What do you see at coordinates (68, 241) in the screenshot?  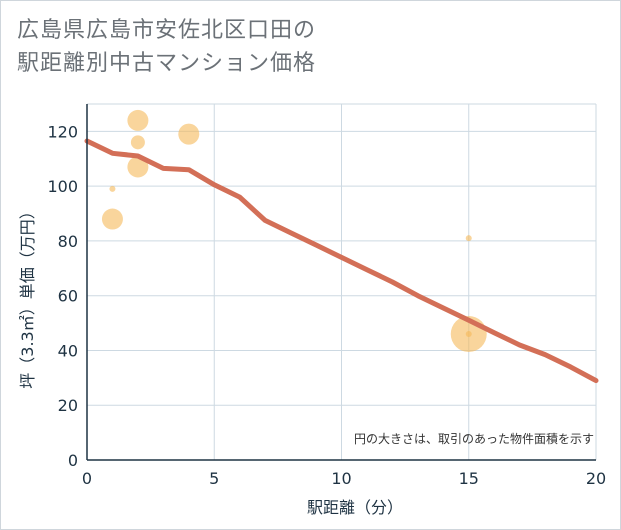 I see `y-tick-label: 80` at bounding box center [68, 241].